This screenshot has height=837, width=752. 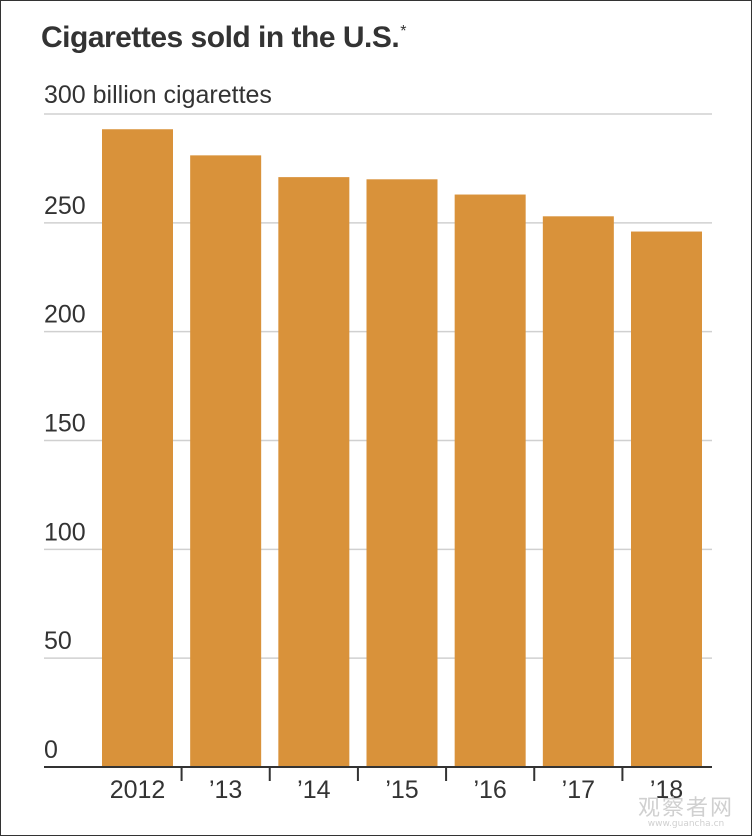 I want to click on y-tick-label-100: 100, so click(x=65, y=532).